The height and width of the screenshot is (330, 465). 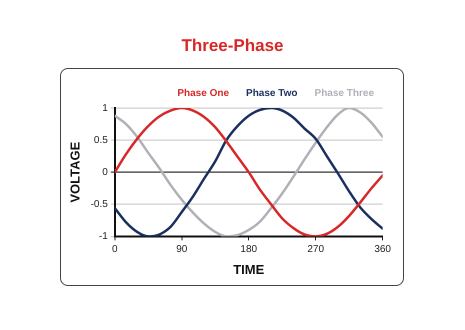 What do you see at coordinates (101, 140) in the screenshot?
I see `y-tick-label: 0.5` at bounding box center [101, 140].